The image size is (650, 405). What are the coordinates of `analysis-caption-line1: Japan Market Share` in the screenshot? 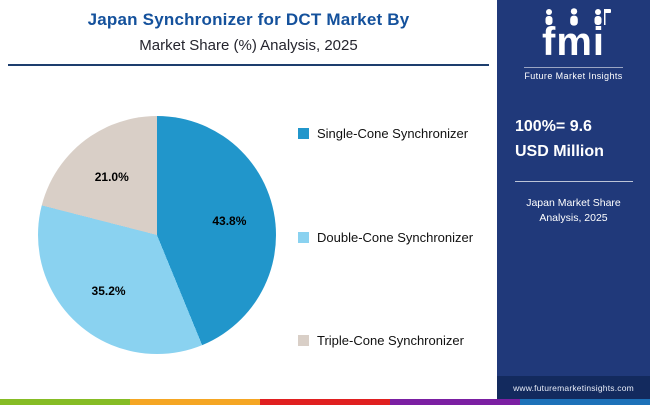 It's located at (573, 202).